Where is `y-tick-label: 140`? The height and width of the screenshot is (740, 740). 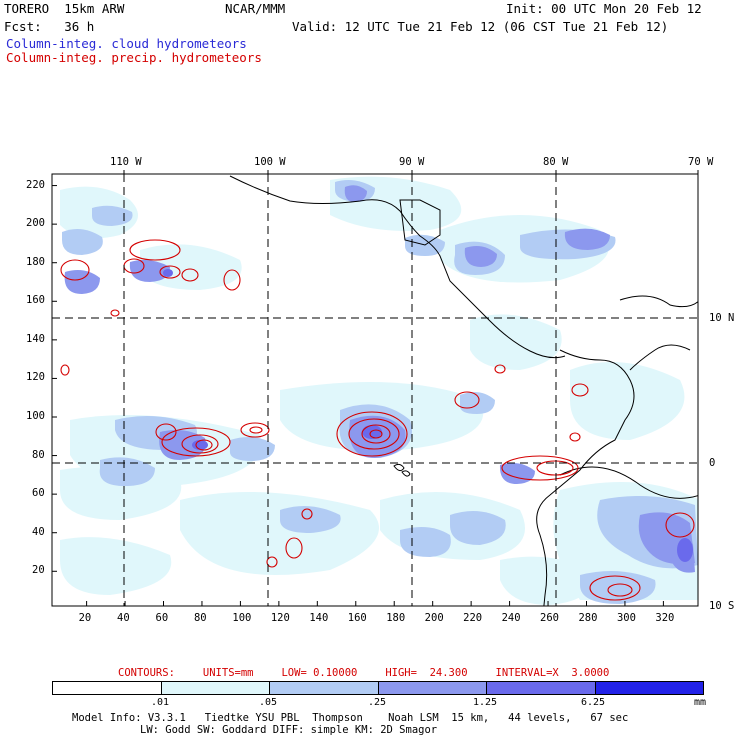 y-tick-label: 140 is located at coordinates (35, 338).